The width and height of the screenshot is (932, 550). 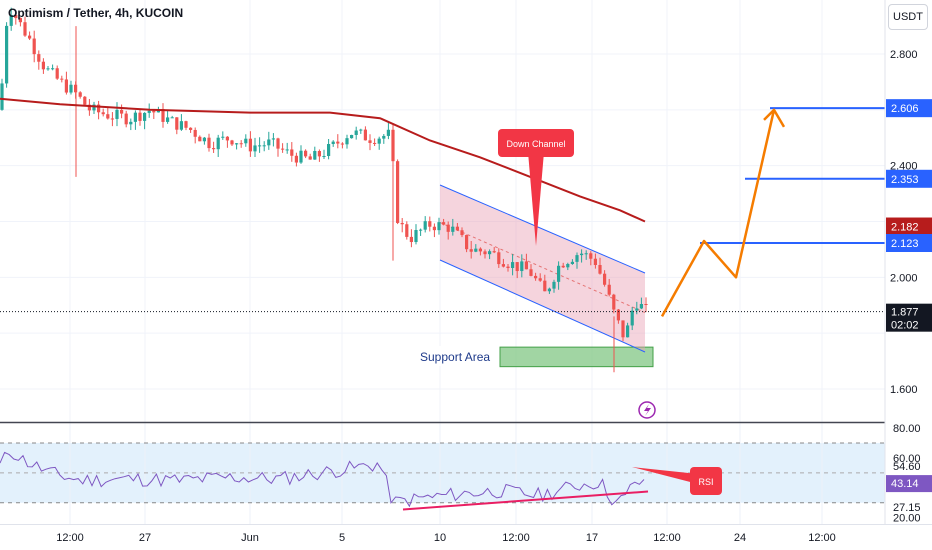 I want to click on rsi-callout: RSI, so click(x=677, y=481).